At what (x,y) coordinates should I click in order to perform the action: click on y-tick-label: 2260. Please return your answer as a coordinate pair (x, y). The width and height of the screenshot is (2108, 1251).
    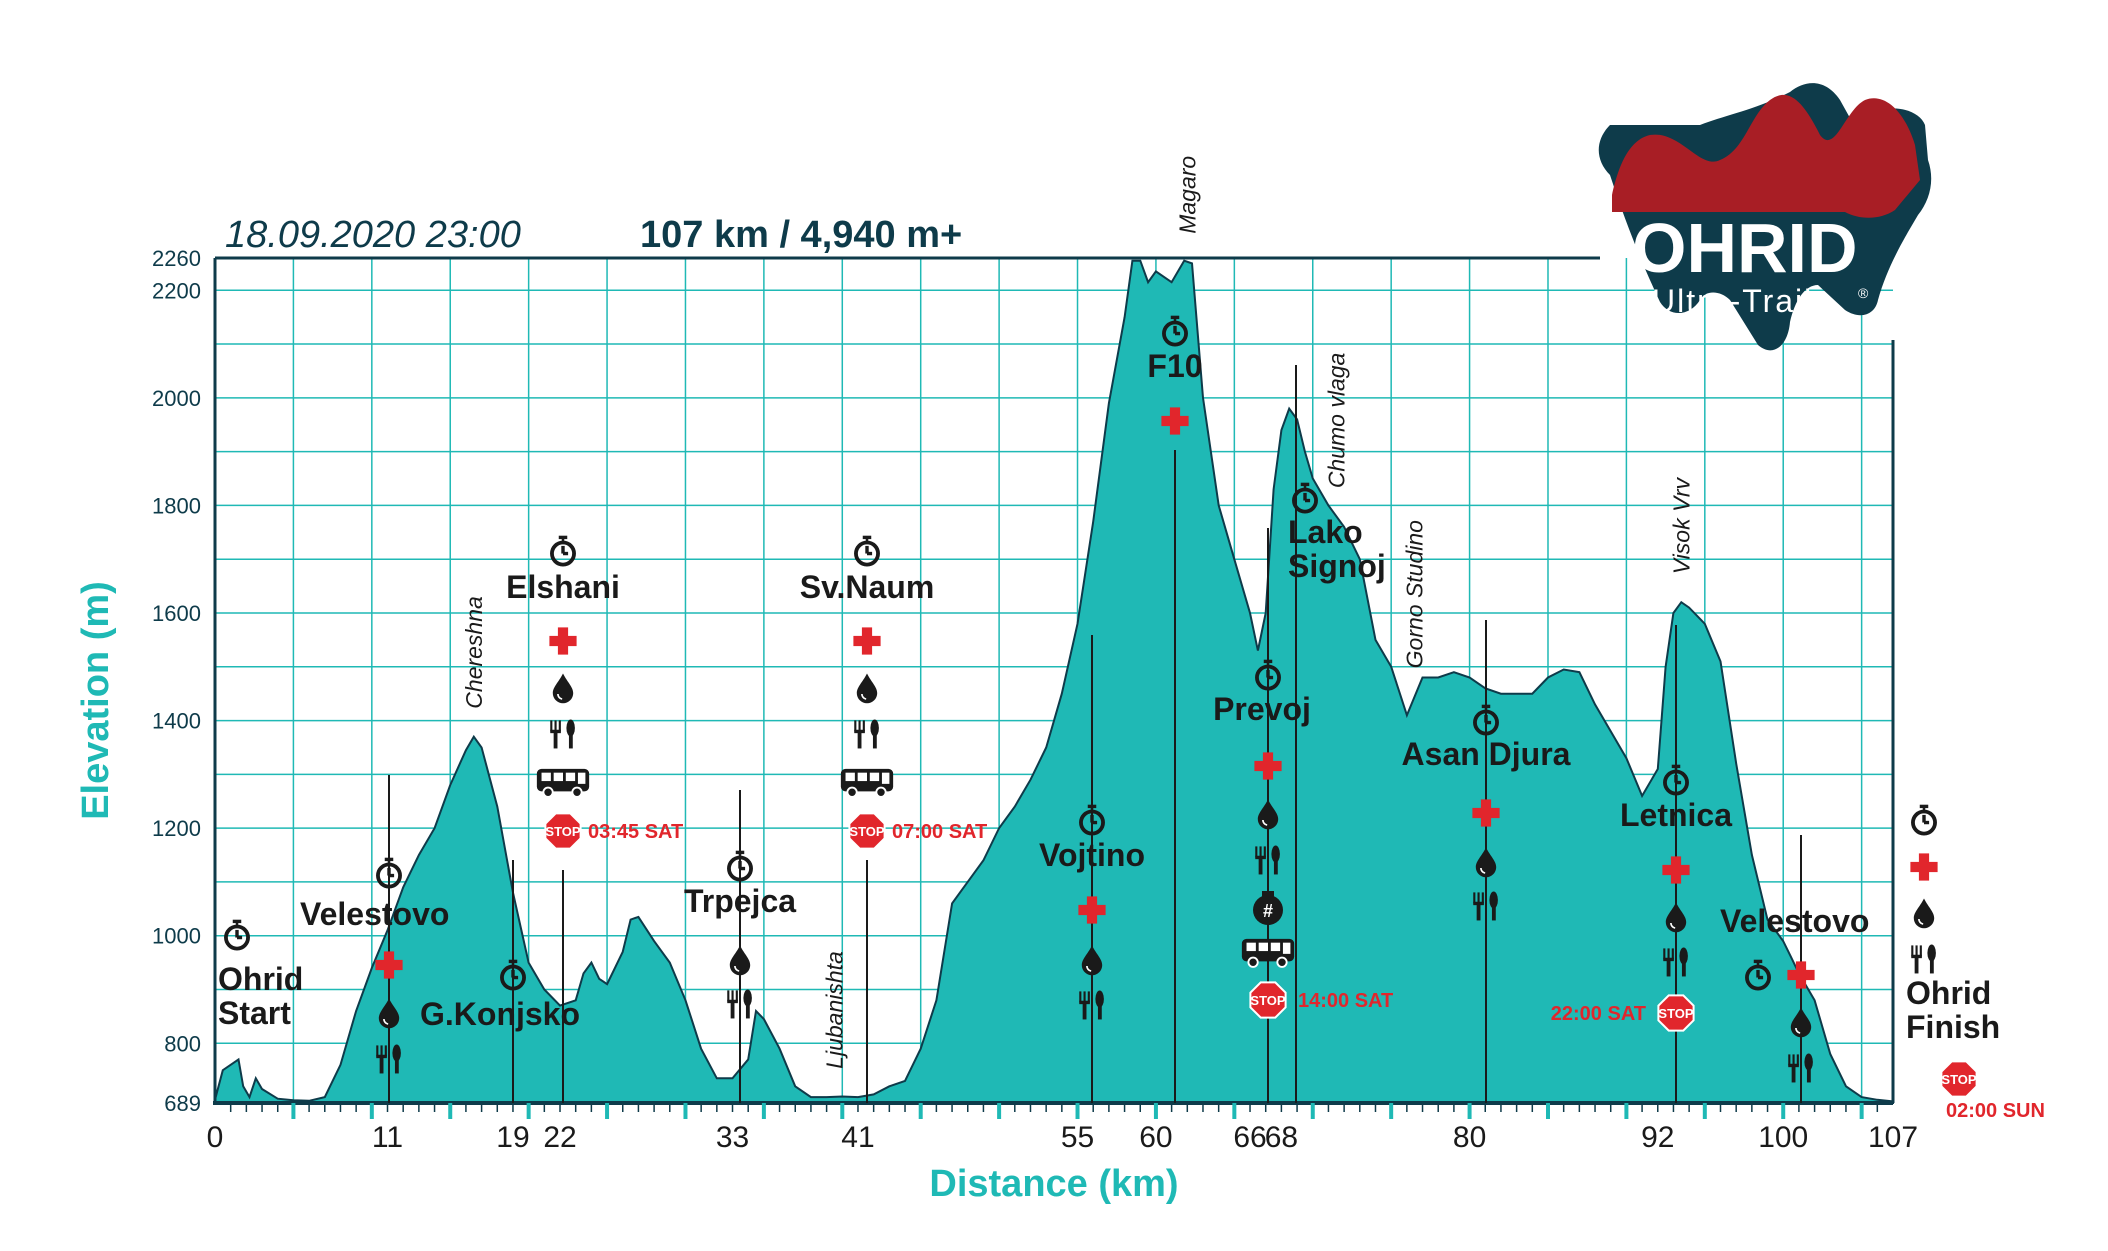
    Looking at the image, I should click on (176, 258).